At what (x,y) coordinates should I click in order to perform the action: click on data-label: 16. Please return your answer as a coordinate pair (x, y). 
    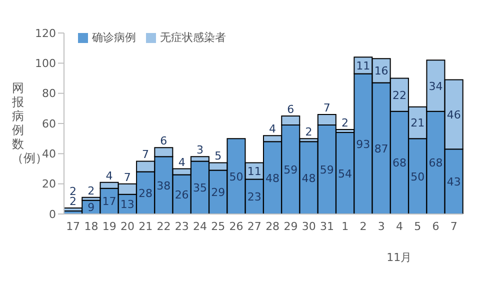
    Looking at the image, I should click on (381, 71).